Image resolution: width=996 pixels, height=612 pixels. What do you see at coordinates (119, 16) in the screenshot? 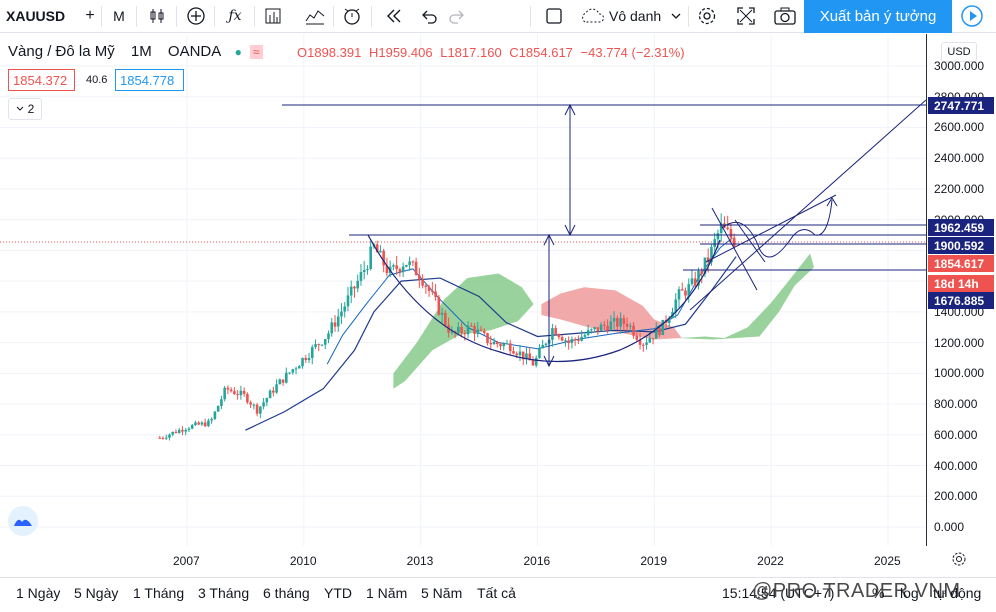
I see `interval-button: M` at bounding box center [119, 16].